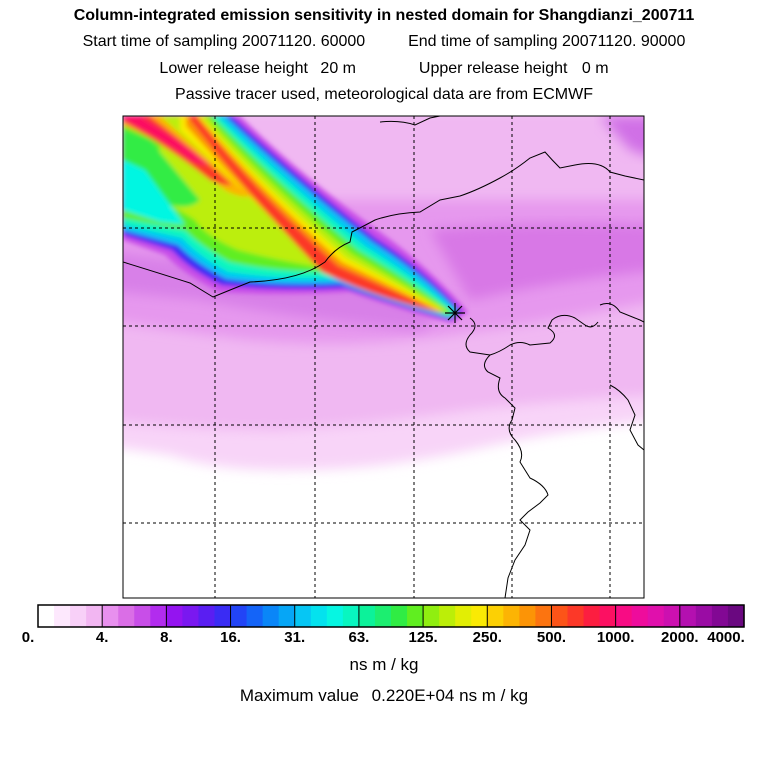 The width and height of the screenshot is (768, 768). I want to click on colorbar-tick-label: 63., so click(359, 637).